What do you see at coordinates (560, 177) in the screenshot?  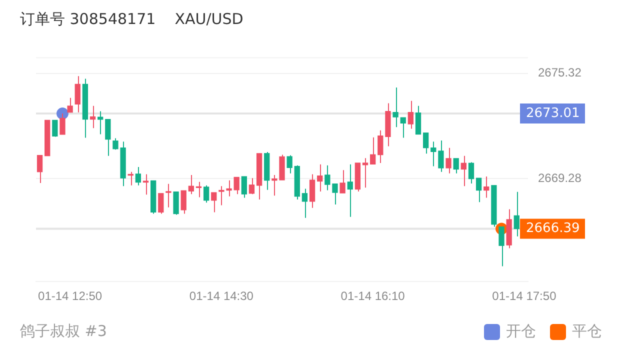 I see `y-tick-label: 2669.28` at bounding box center [560, 177].